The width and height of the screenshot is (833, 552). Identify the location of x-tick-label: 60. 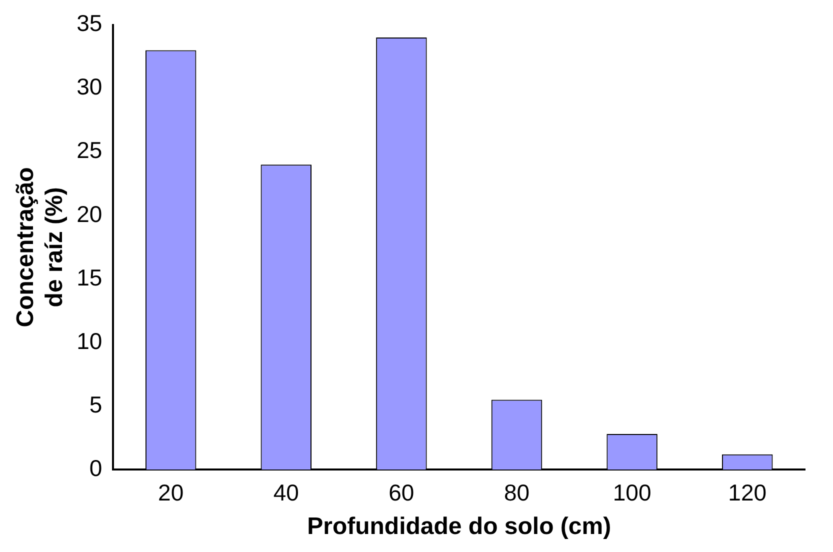
(401, 493).